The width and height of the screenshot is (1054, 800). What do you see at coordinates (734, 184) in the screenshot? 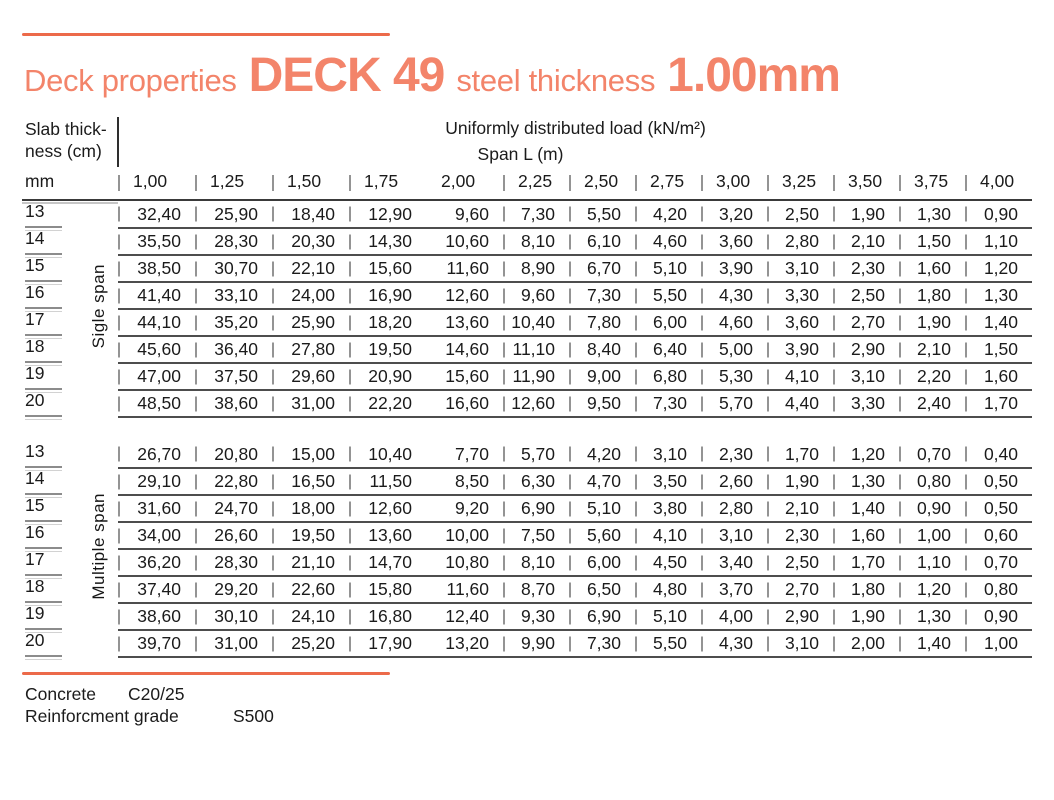
I see `span-column-header: 3,00` at bounding box center [734, 184].